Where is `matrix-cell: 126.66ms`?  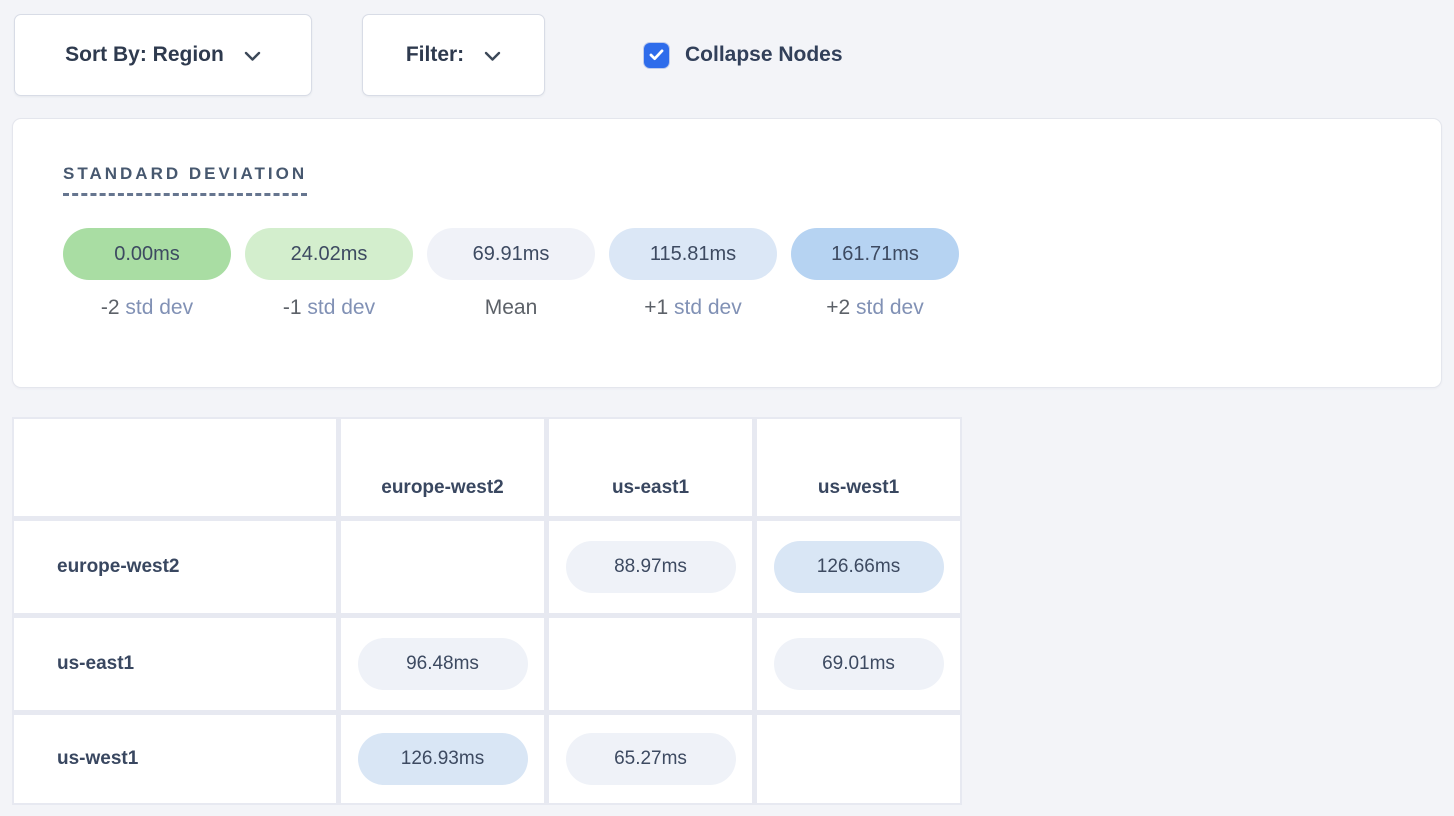 matrix-cell: 126.66ms is located at coordinates (858, 567).